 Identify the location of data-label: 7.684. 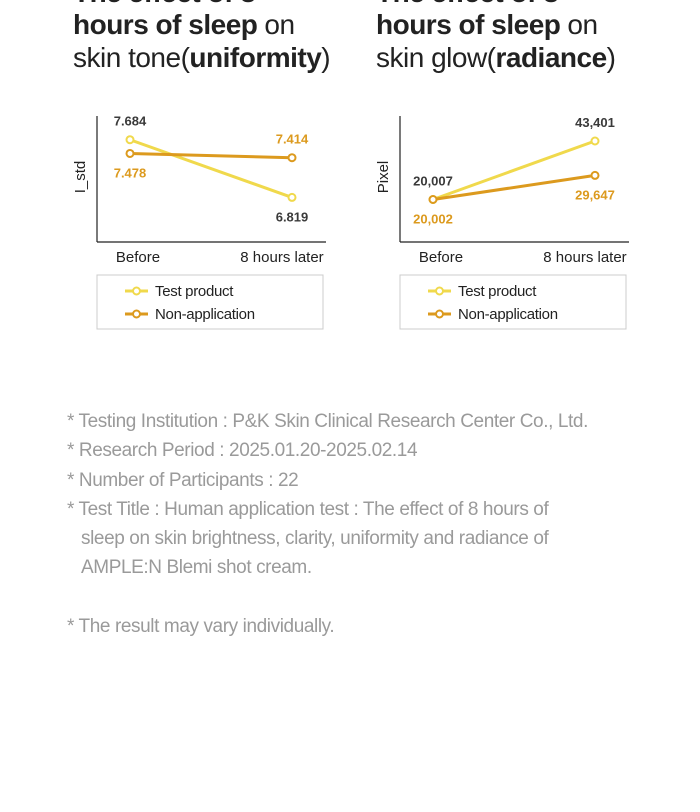
(130, 121).